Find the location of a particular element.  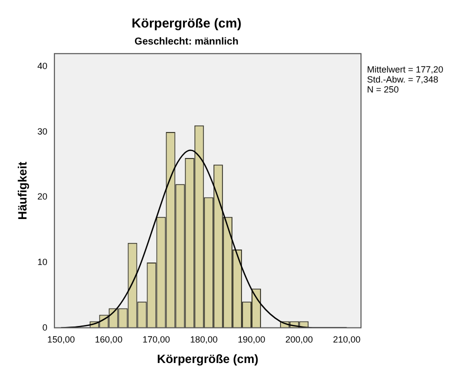

x-tick-label: 170,00 is located at coordinates (156, 339).